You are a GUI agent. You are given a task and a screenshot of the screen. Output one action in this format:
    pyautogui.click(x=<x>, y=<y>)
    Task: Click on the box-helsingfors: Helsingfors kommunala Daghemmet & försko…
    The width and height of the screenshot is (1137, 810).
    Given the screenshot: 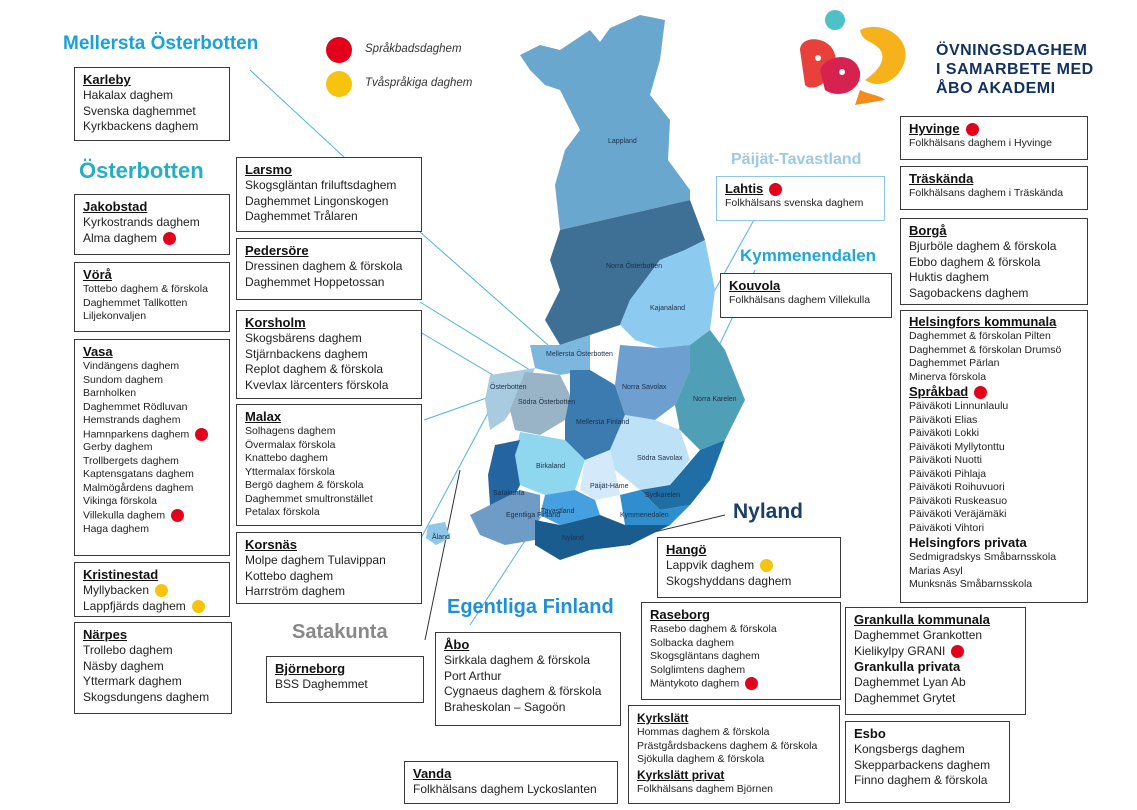 What is the action you would take?
    pyautogui.click(x=994, y=456)
    